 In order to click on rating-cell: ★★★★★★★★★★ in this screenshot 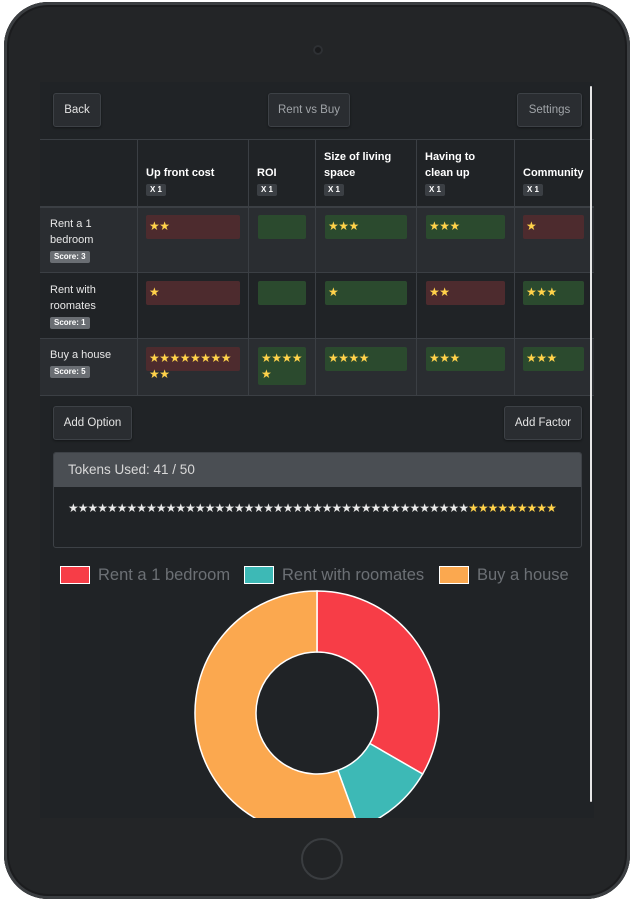, I will do `click(193, 364)`.